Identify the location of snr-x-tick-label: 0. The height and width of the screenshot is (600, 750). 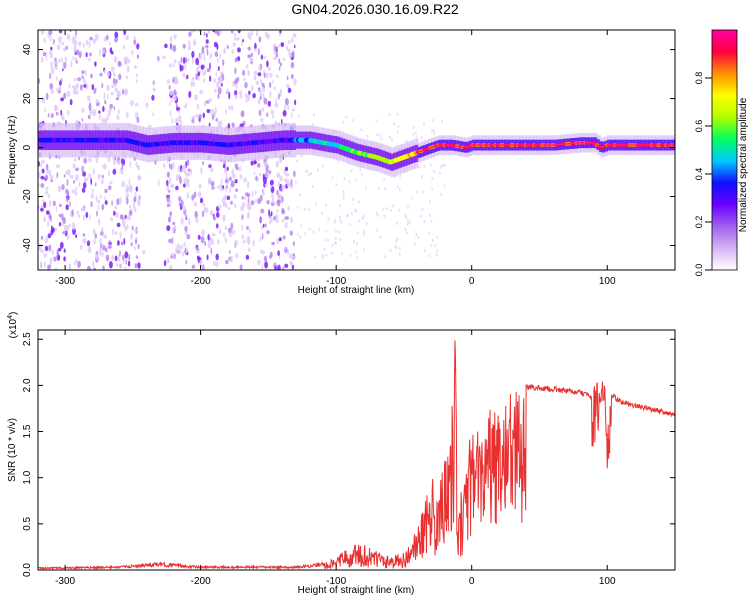
(472, 581).